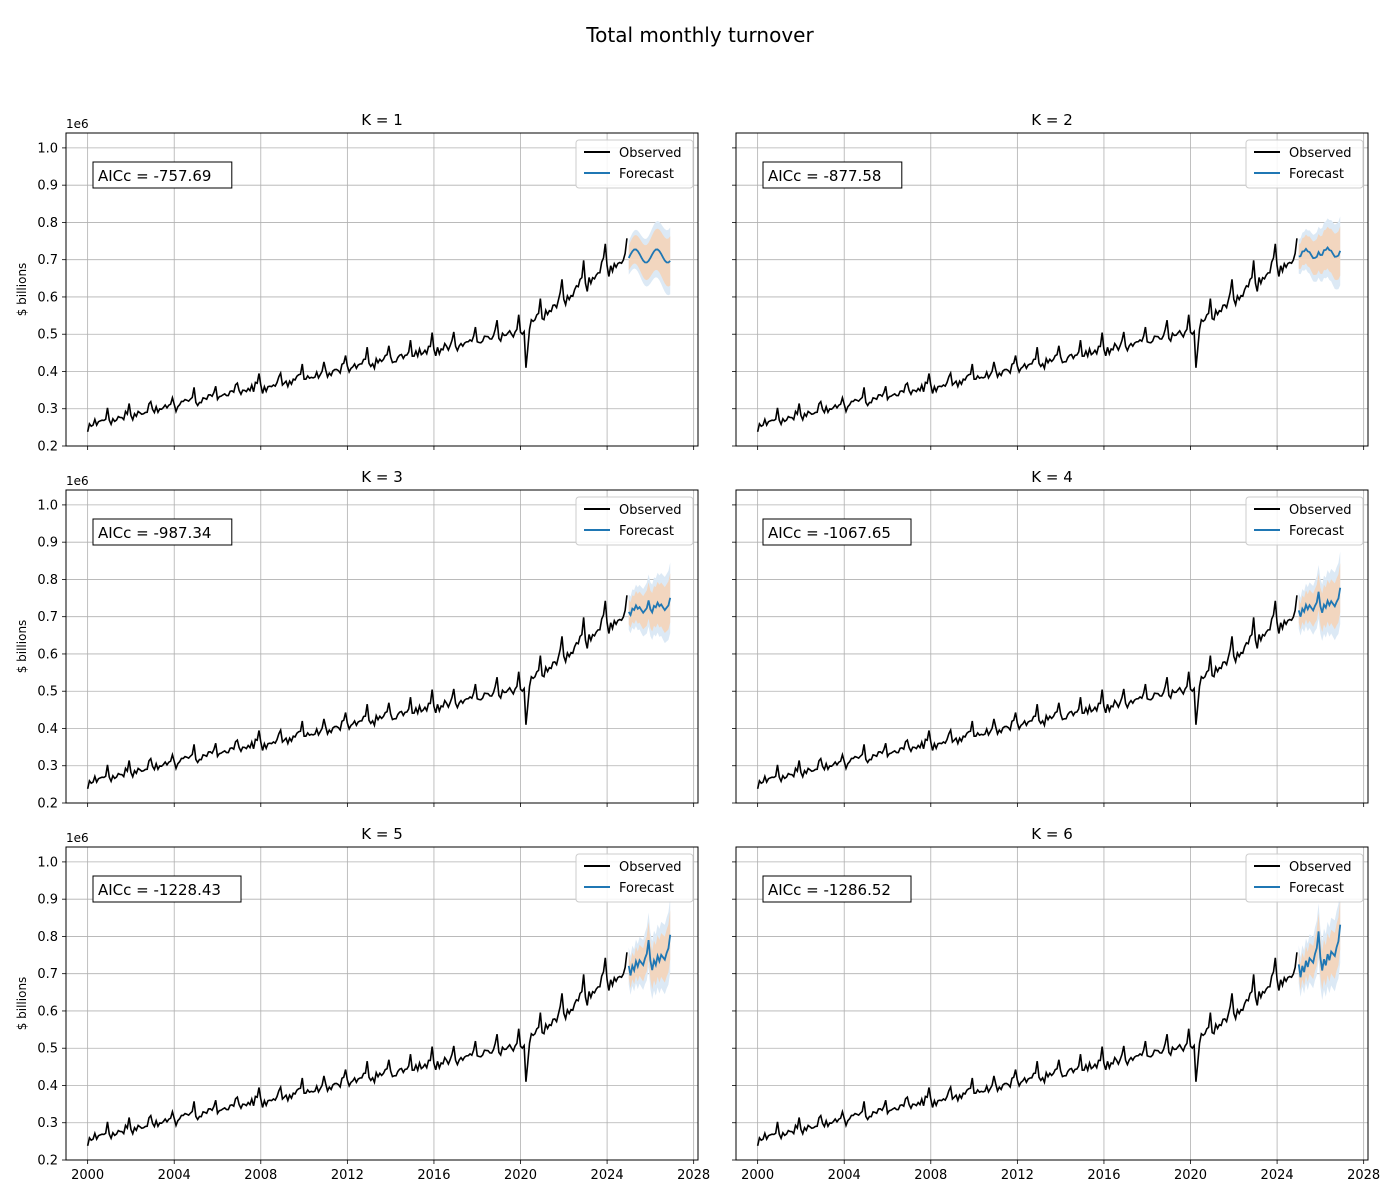 Image resolution: width=1400 pixels, height=1200 pixels. What do you see at coordinates (174, 1175) in the screenshot?
I see `panel-5-x-tick-label: 2004` at bounding box center [174, 1175].